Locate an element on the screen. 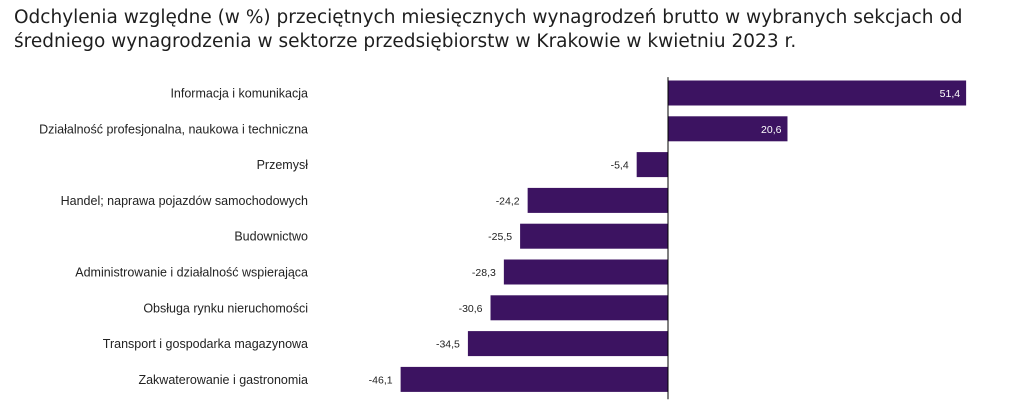  category-label: Handel; naprawa pojazdów samochodowych is located at coordinates (184, 201).